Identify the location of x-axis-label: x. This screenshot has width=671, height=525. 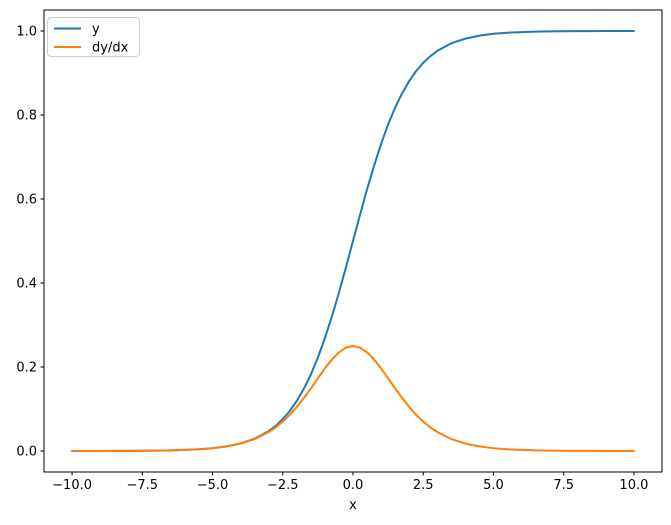
(353, 505).